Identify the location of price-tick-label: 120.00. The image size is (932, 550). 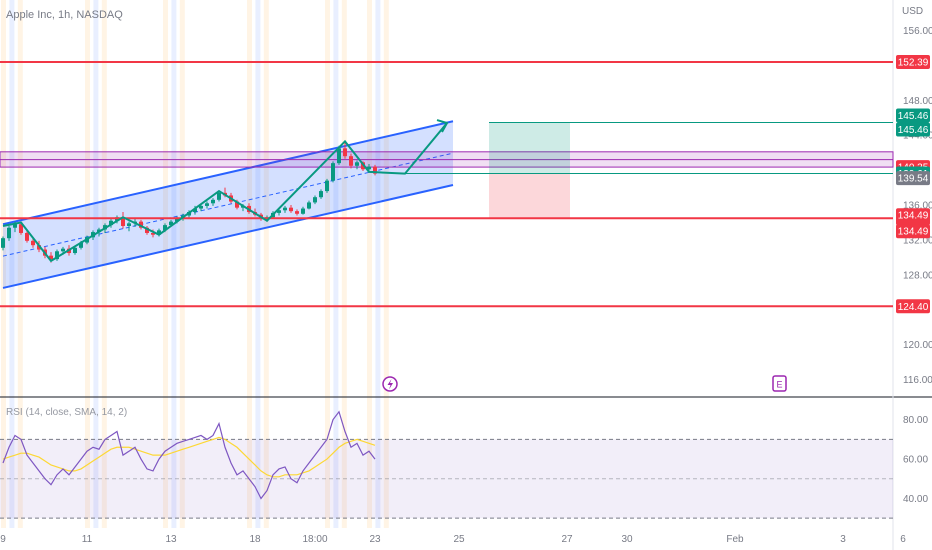
(917, 345).